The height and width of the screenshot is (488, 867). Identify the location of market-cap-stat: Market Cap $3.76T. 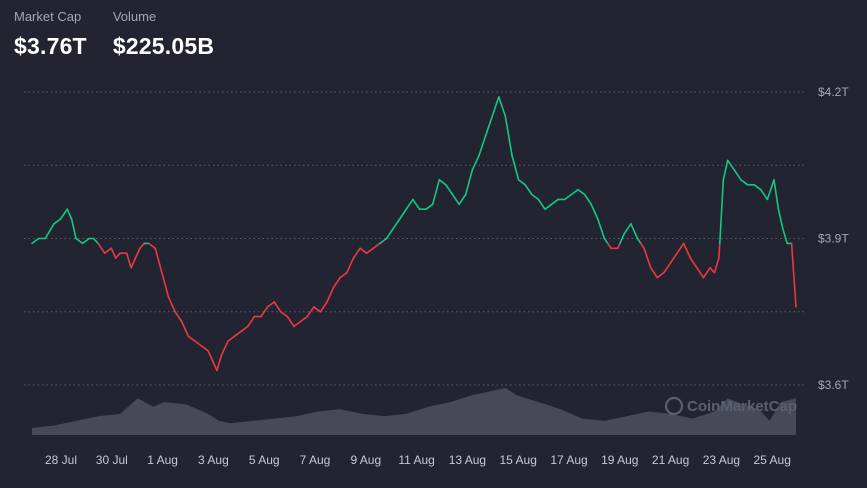
(50, 34).